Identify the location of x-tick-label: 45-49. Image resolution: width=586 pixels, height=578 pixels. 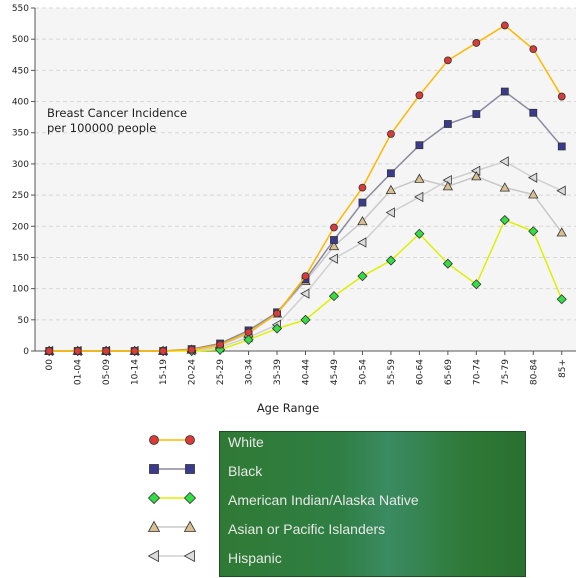
(335, 372).